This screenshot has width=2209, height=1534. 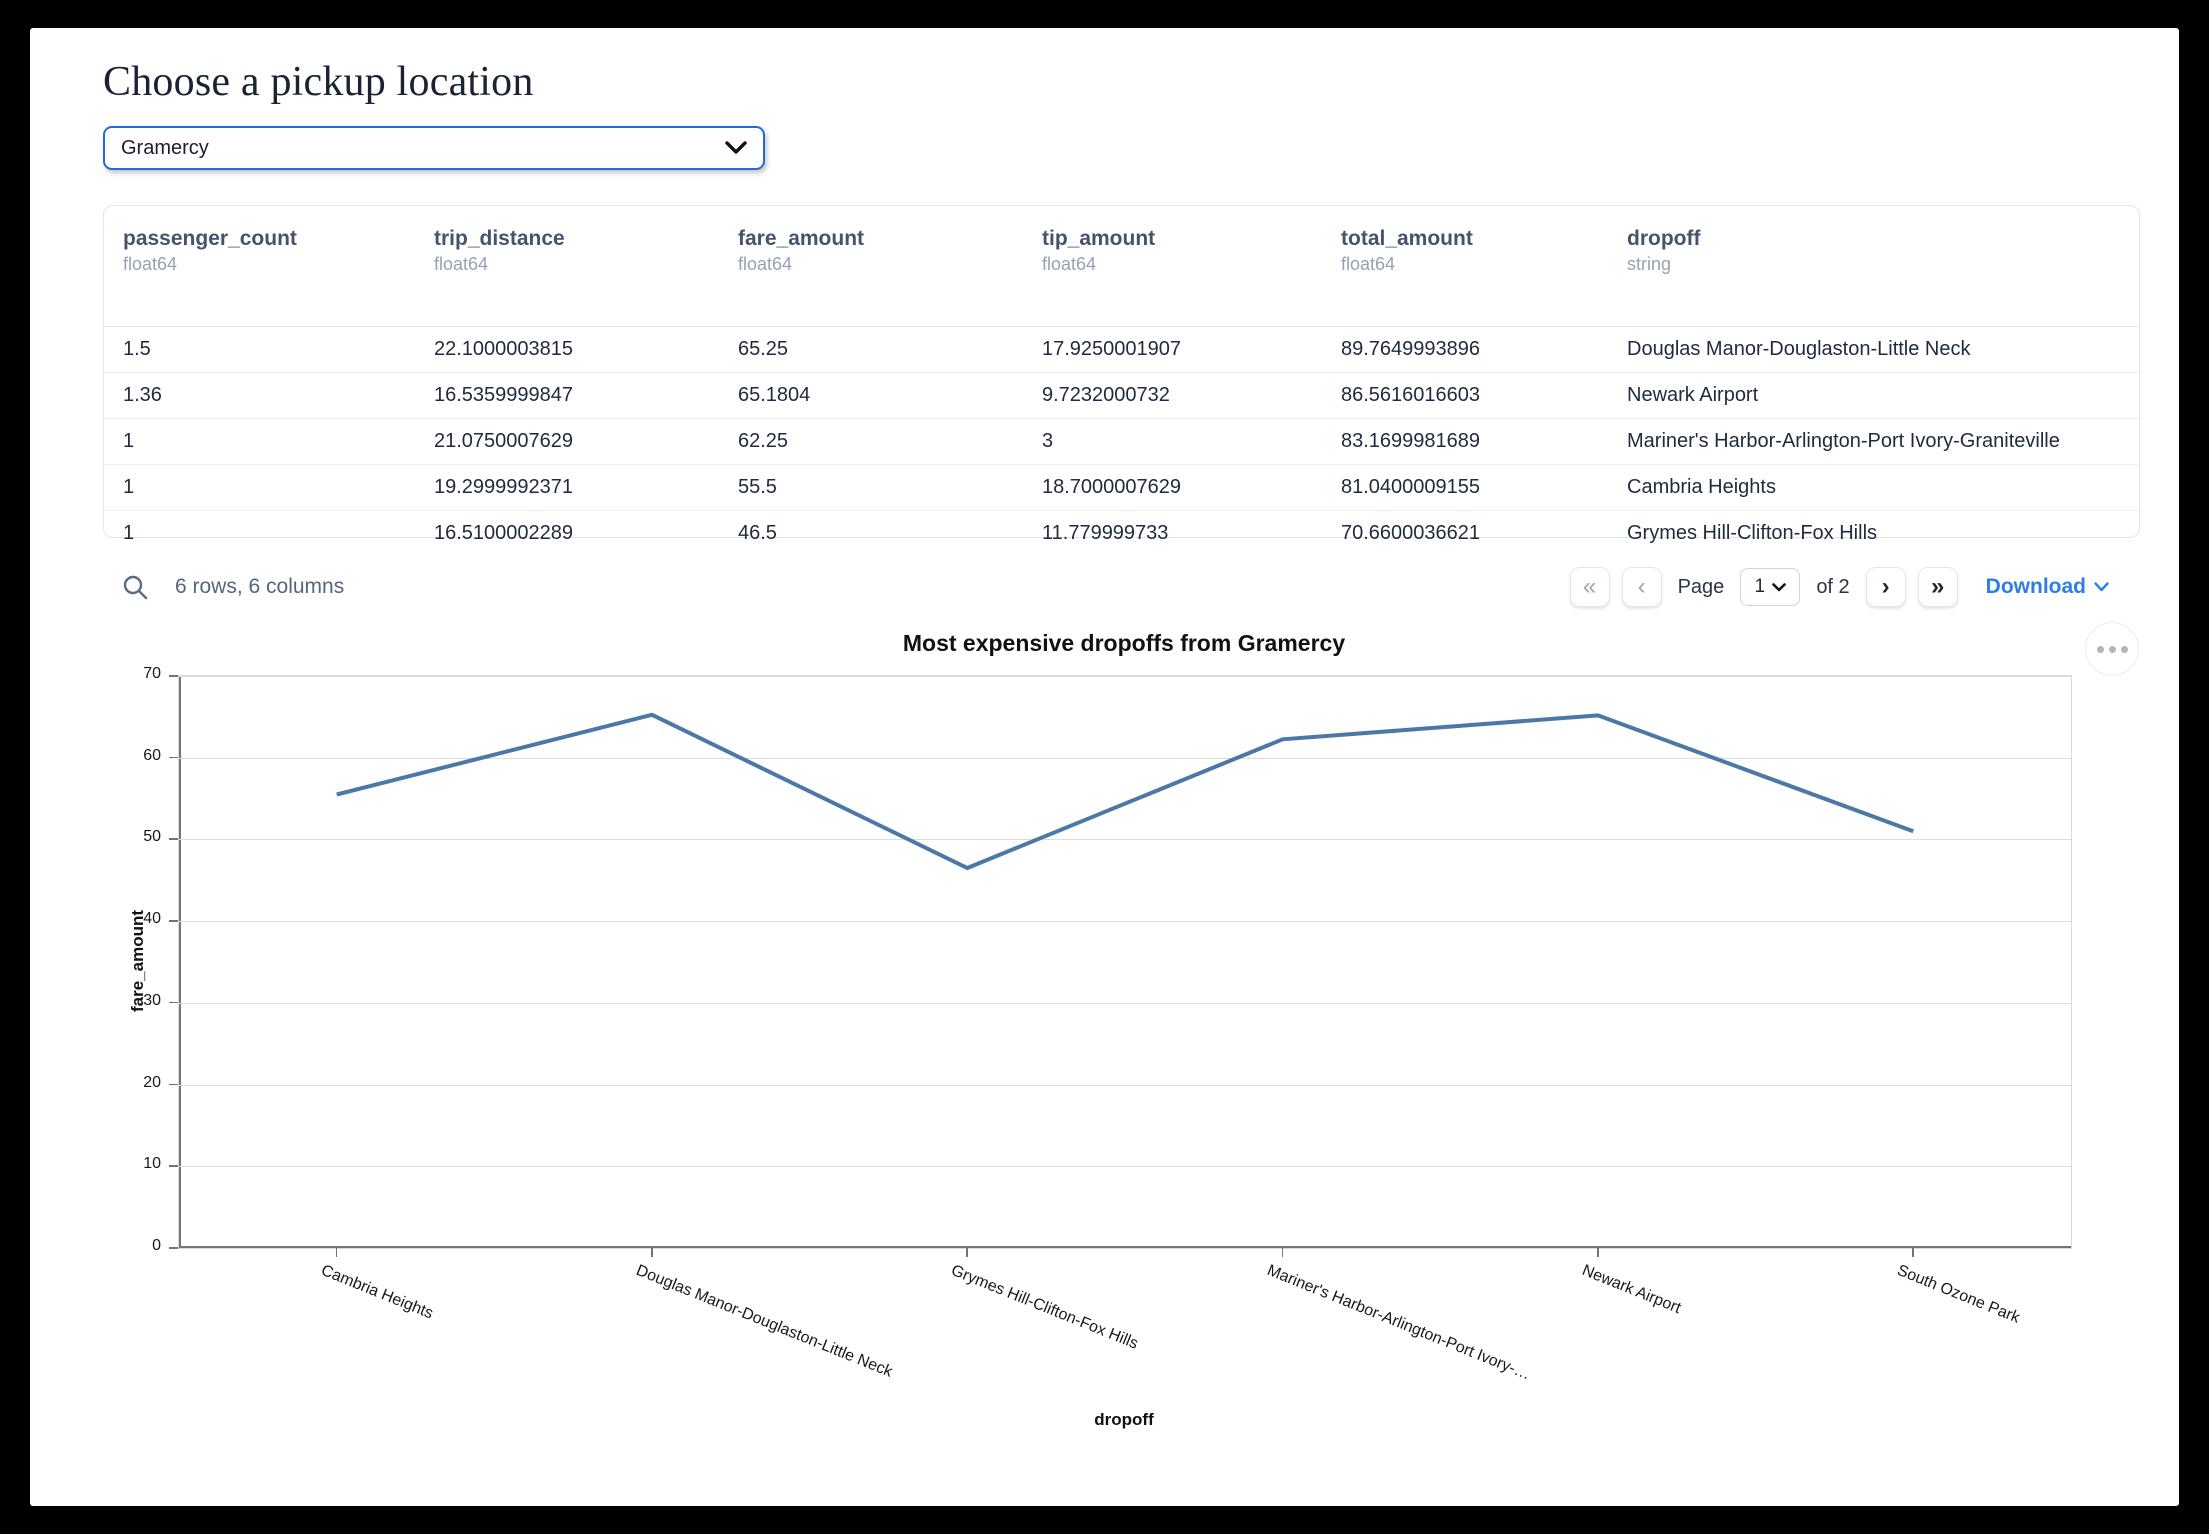 What do you see at coordinates (1701, 586) in the screenshot?
I see `page-label: Page` at bounding box center [1701, 586].